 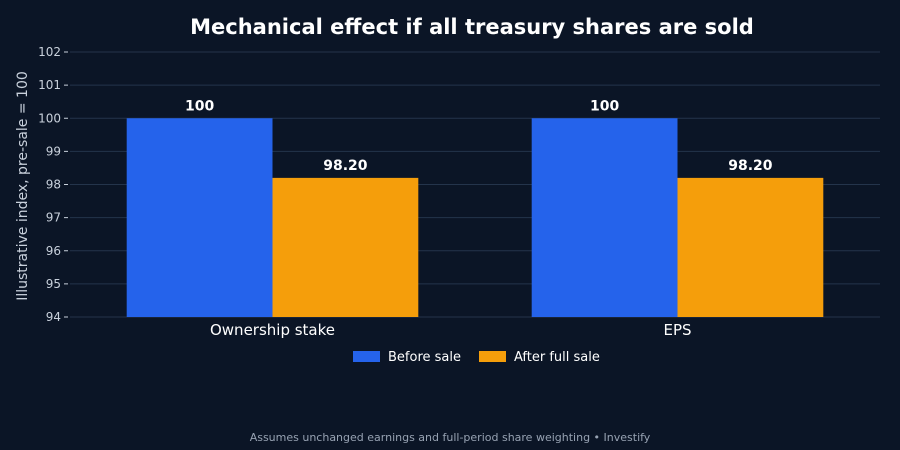 What do you see at coordinates (49, 85) in the screenshot?
I see `y-tick-label: 101` at bounding box center [49, 85].